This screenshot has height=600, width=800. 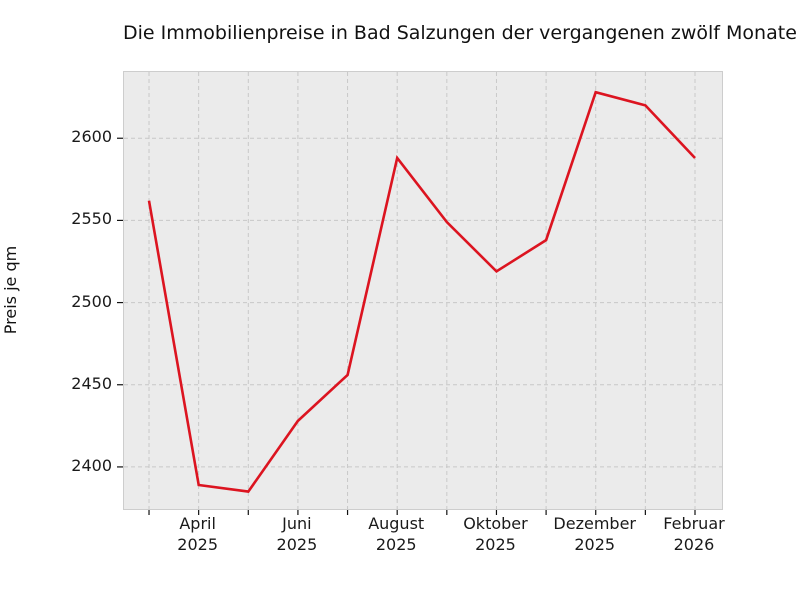 What do you see at coordinates (694, 523) in the screenshot?
I see `x-tick-month: Februar` at bounding box center [694, 523].